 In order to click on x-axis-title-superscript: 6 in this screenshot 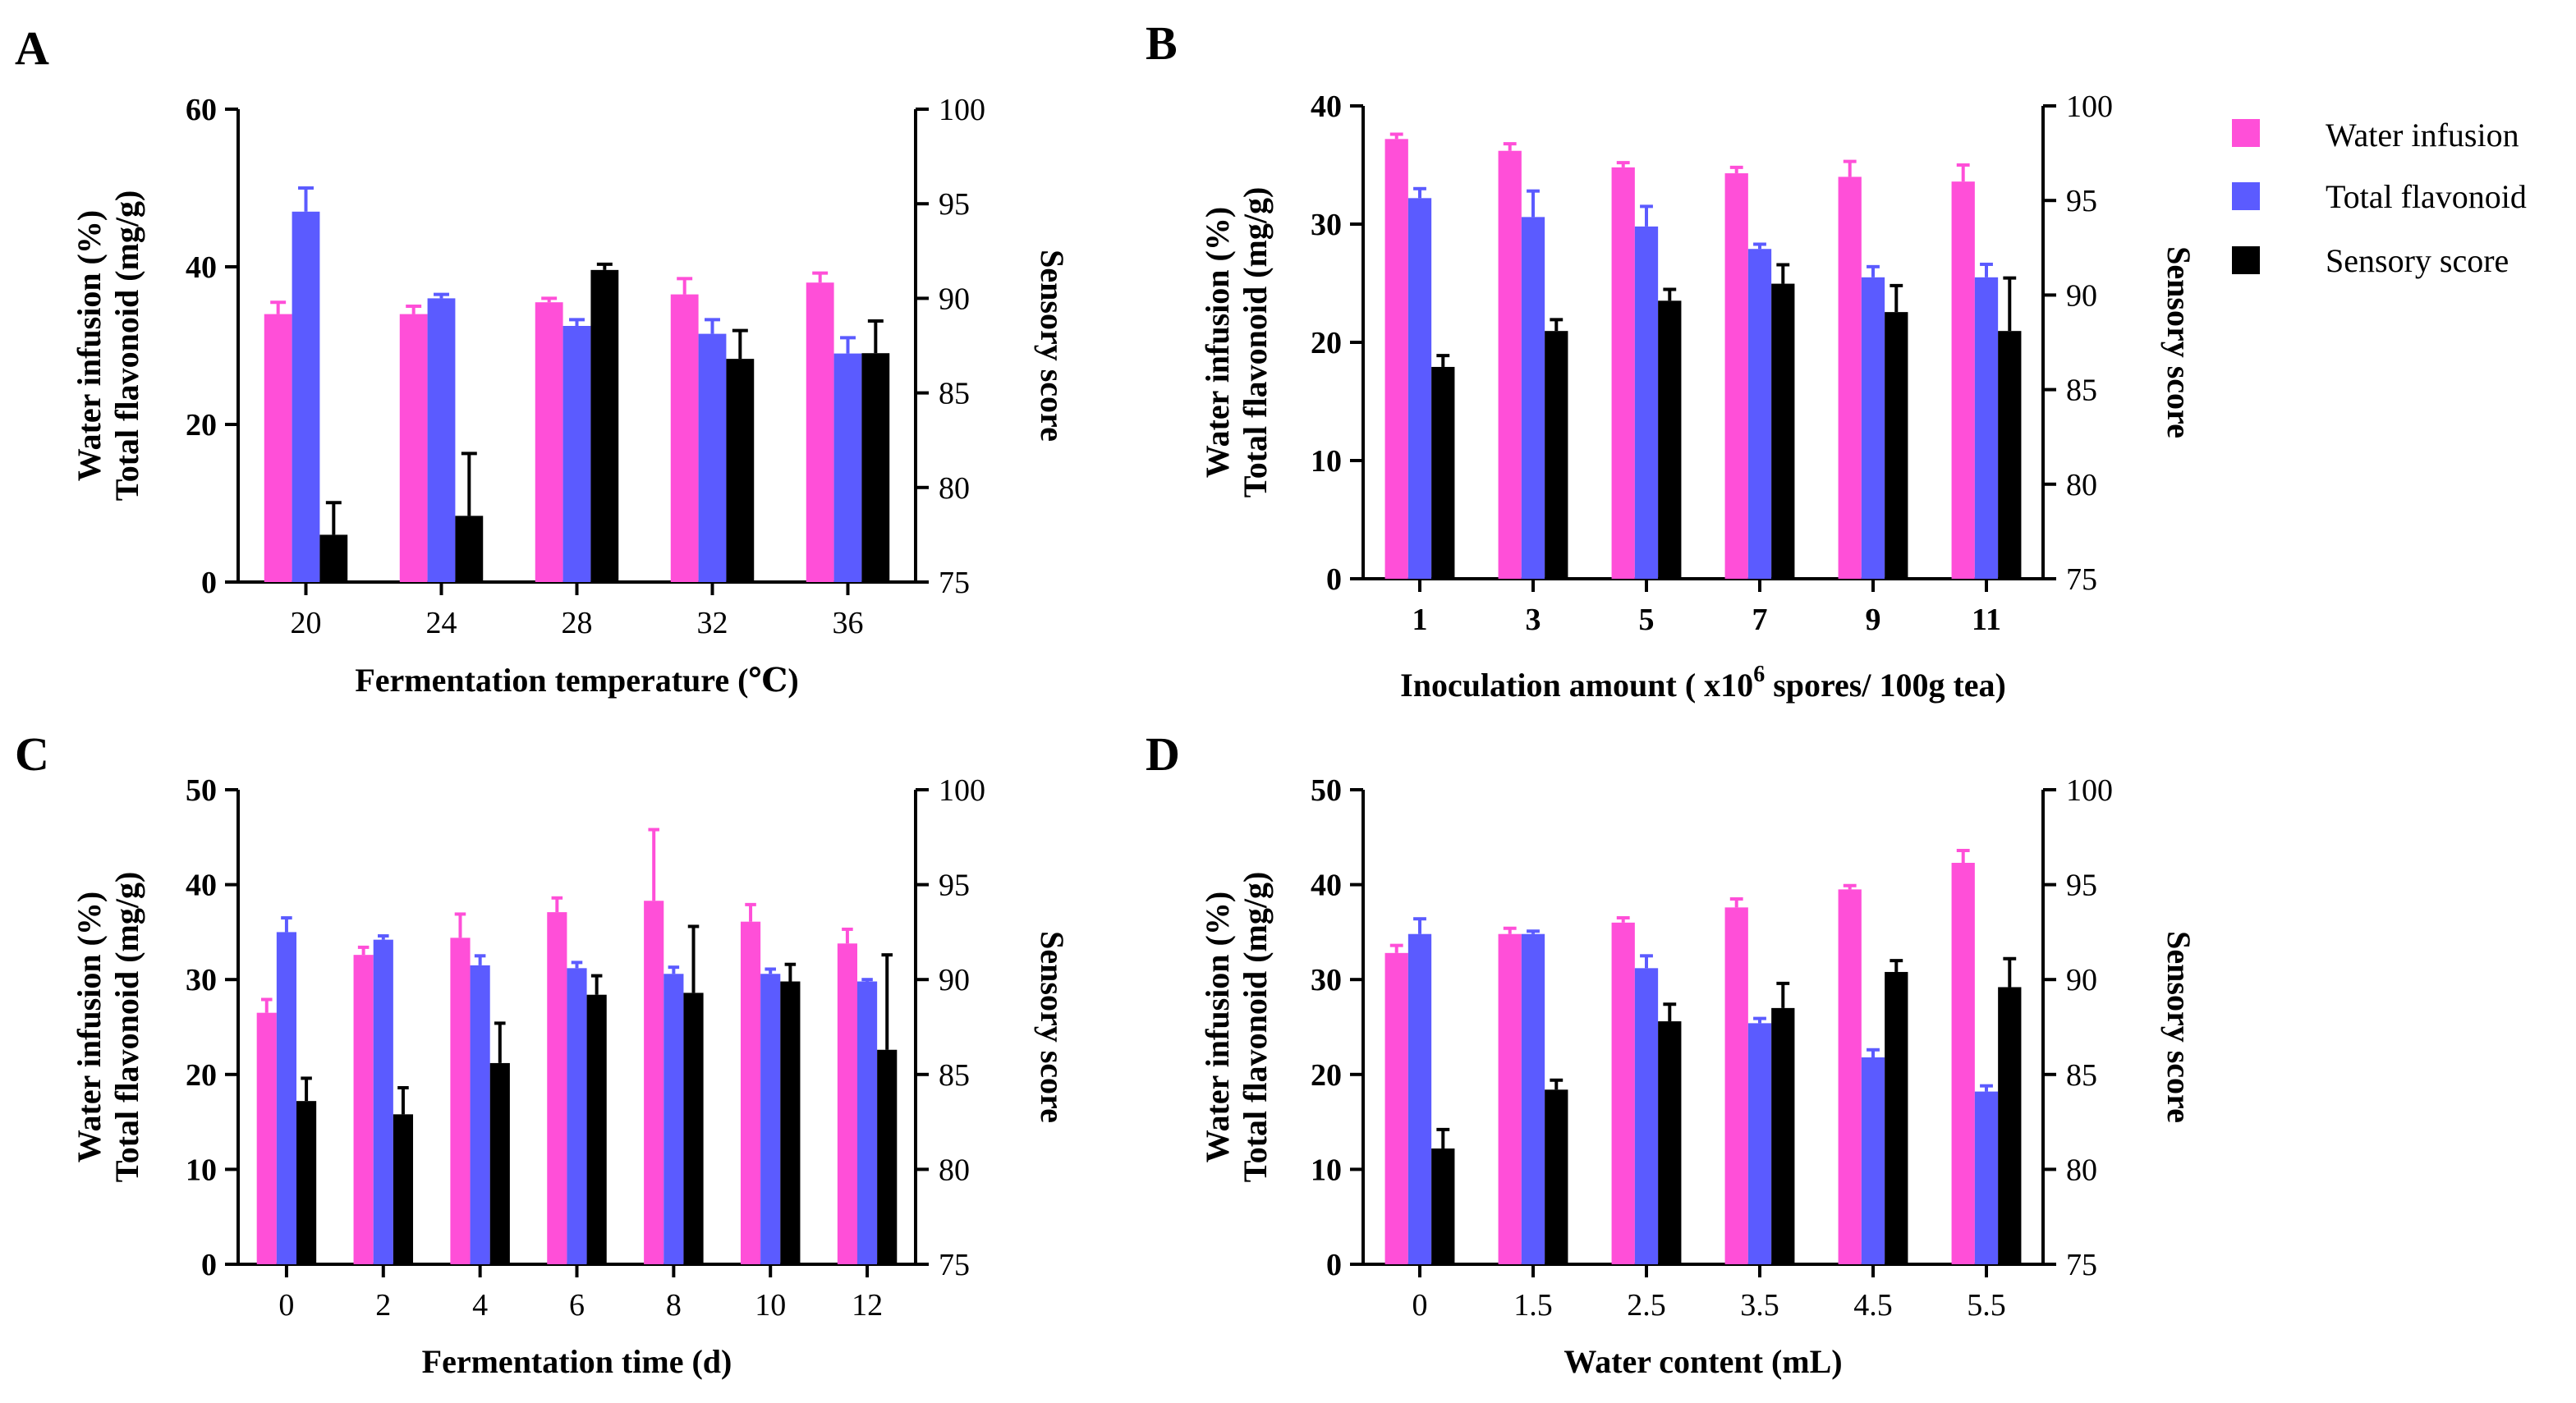, I will do `click(1759, 674)`.